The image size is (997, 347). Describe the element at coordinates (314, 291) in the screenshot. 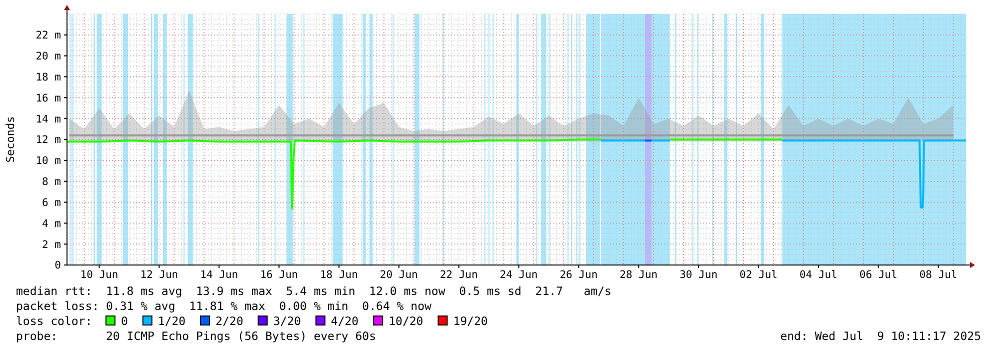

I see `text: median rtt: 11.8 ms avg 13.9 ms max 5.4 ms min 12.0 ms now 0.5 ms sd 21.7 am/s` at that location.